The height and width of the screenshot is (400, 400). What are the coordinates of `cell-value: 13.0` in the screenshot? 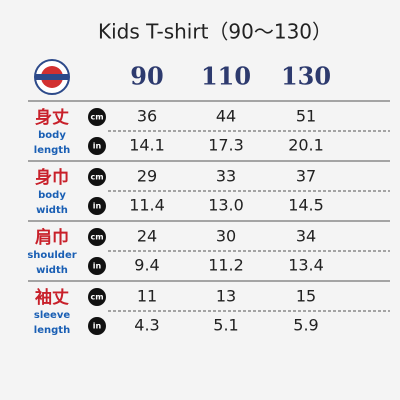 It's located at (226, 205).